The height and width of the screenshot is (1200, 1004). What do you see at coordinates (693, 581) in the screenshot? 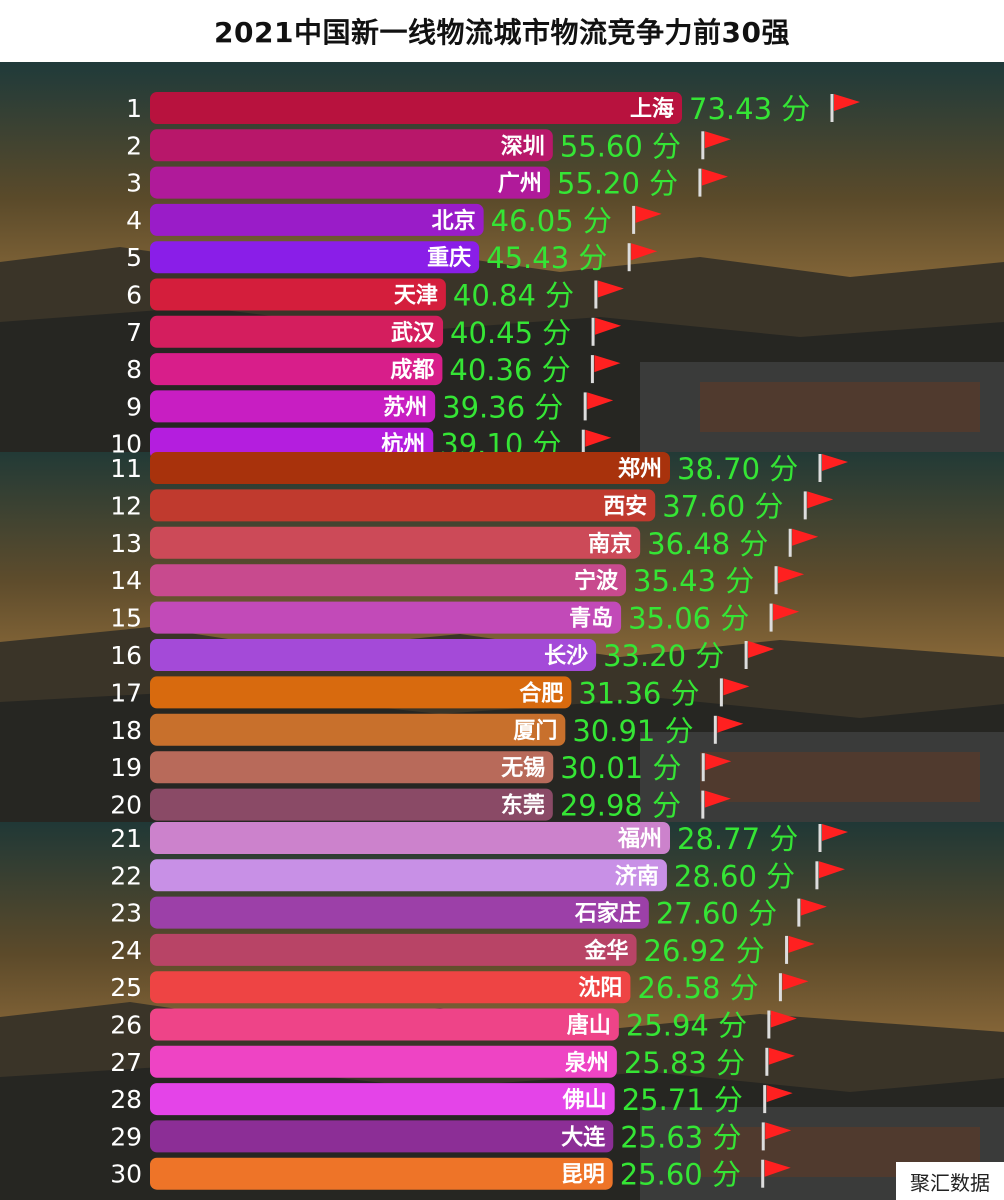
I see `value-label: 35.43 分` at bounding box center [693, 581].